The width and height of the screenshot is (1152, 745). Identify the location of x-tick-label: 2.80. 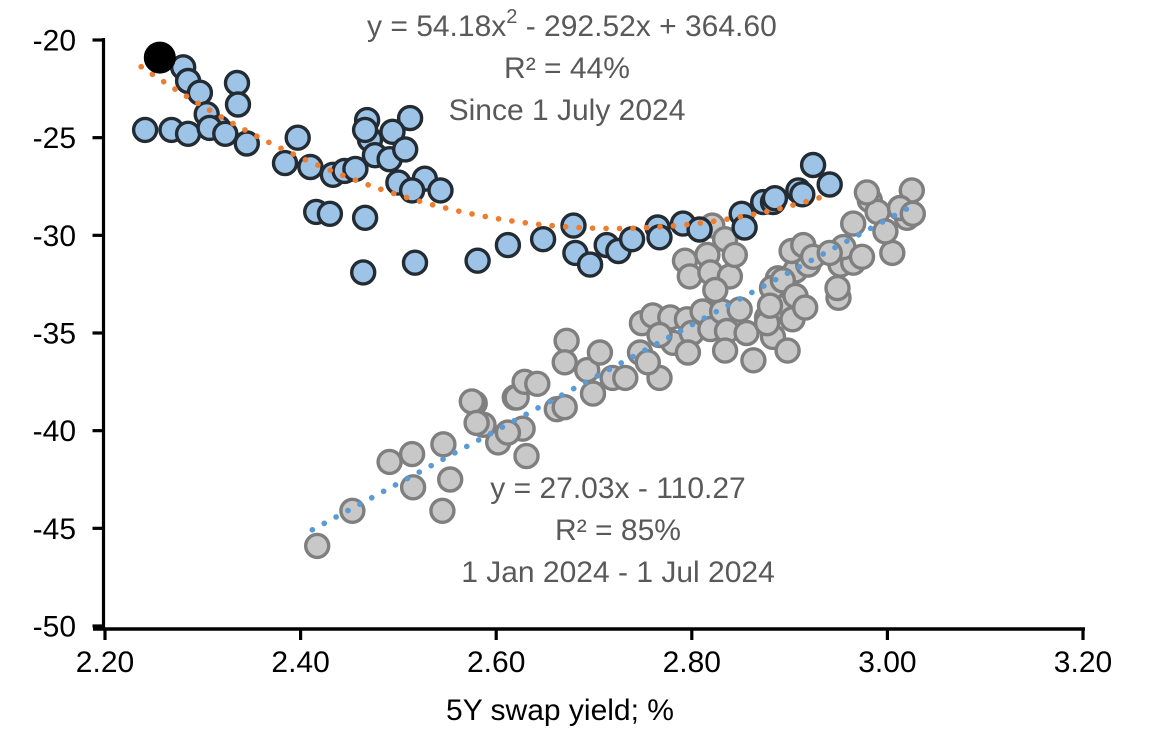
(692, 662).